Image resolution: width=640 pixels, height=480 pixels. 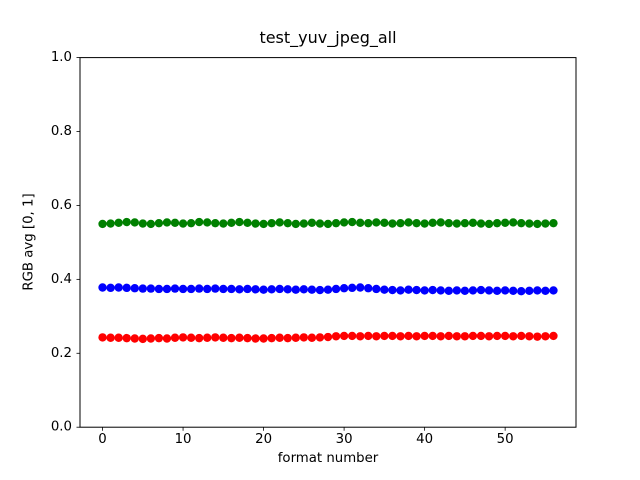 I want to click on series-green, so click(x=328, y=223).